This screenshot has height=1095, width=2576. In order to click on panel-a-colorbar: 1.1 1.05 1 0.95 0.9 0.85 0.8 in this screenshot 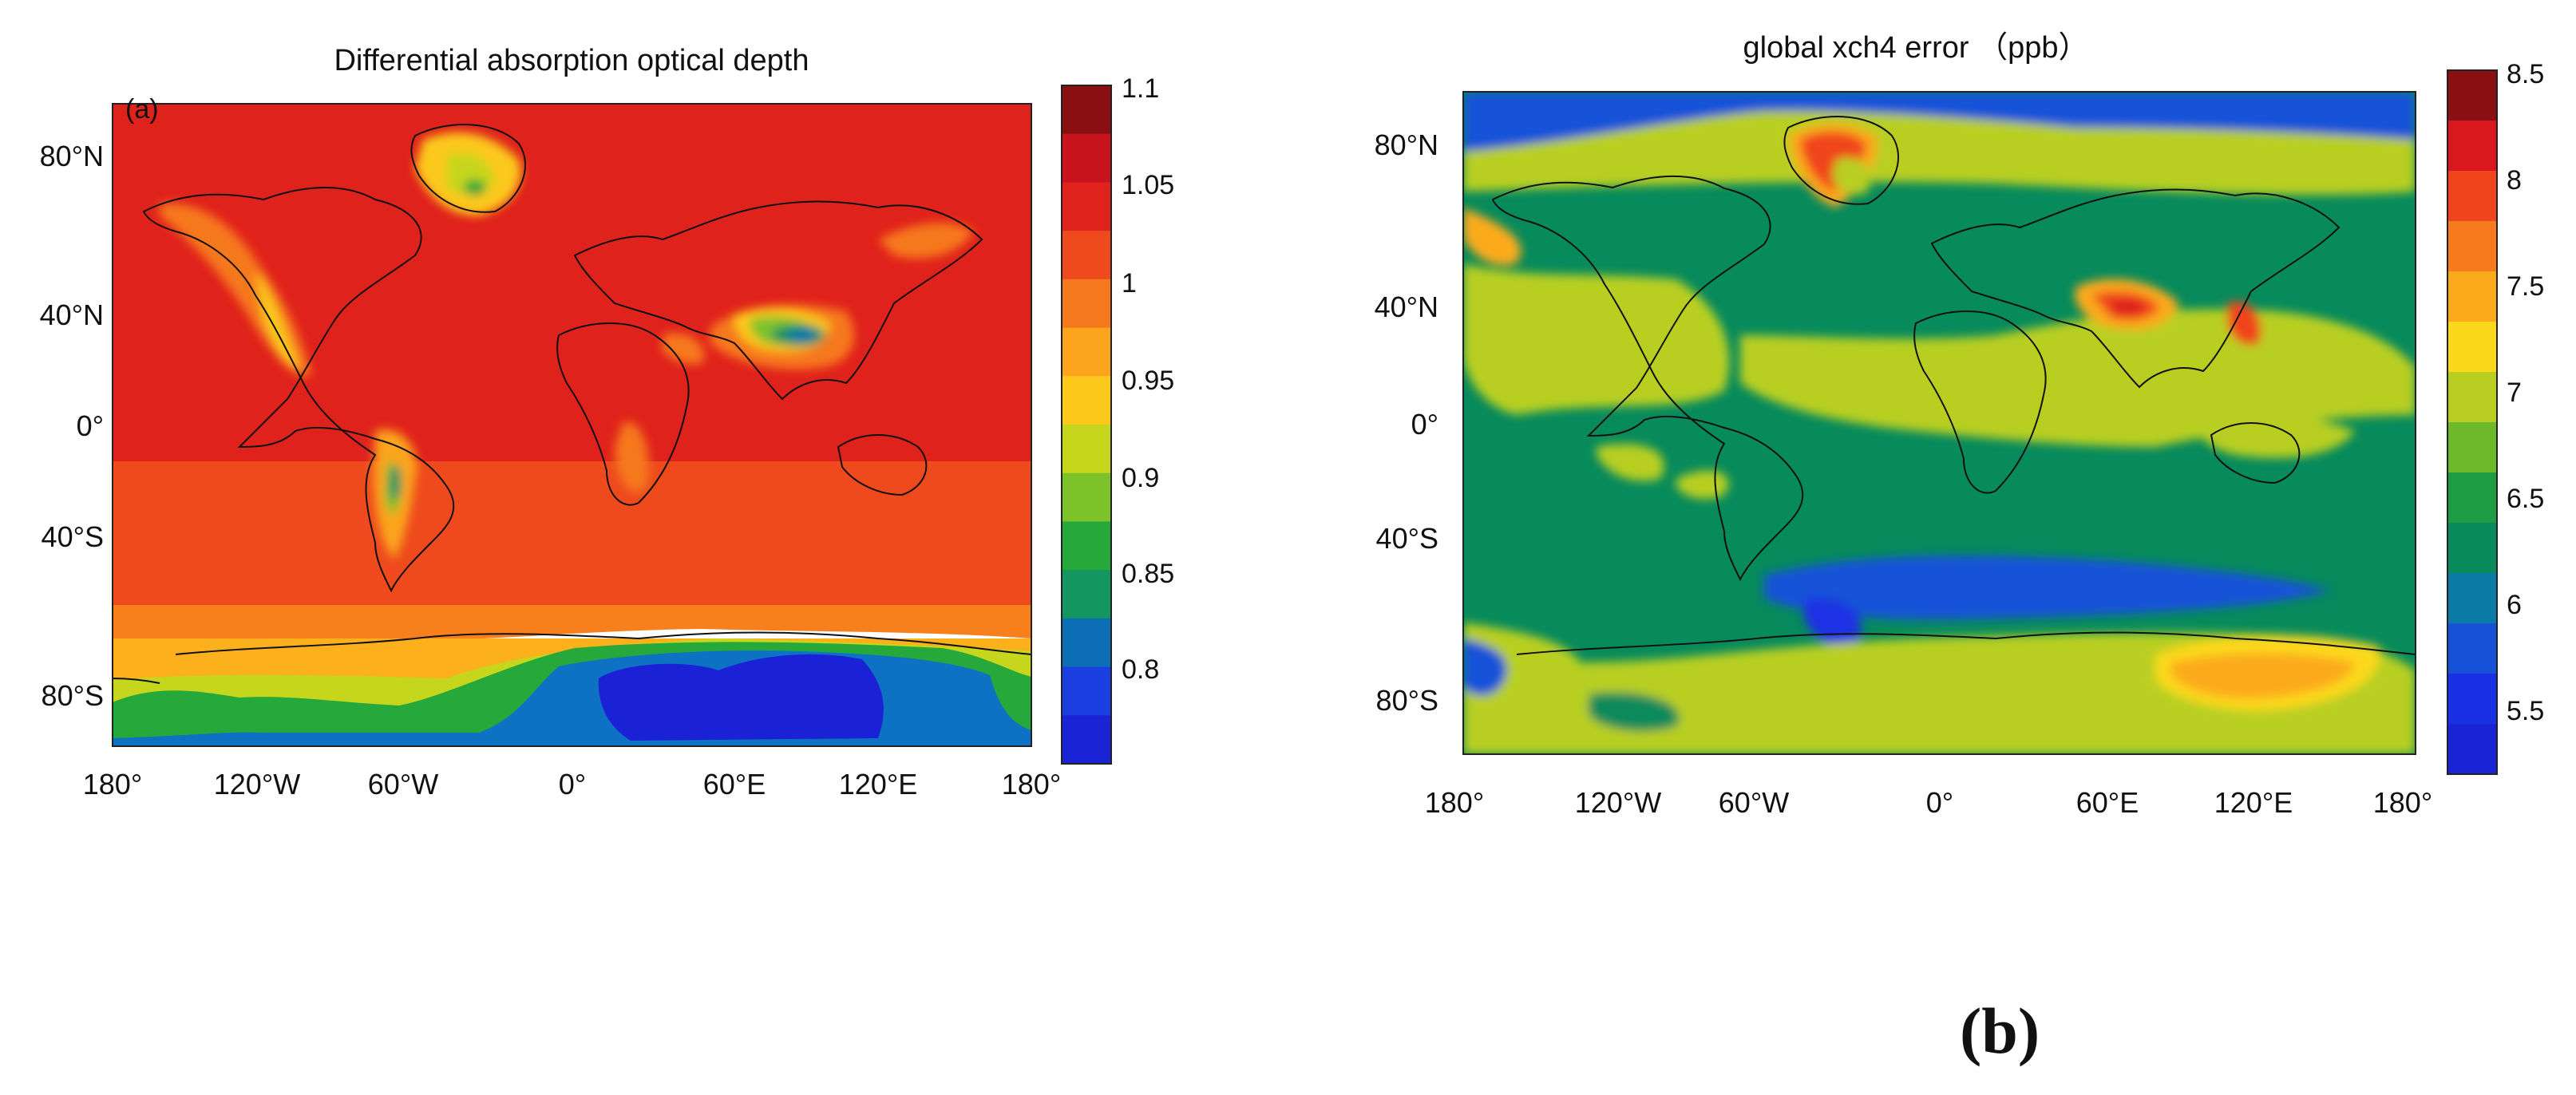, I will do `click(1117, 419)`.